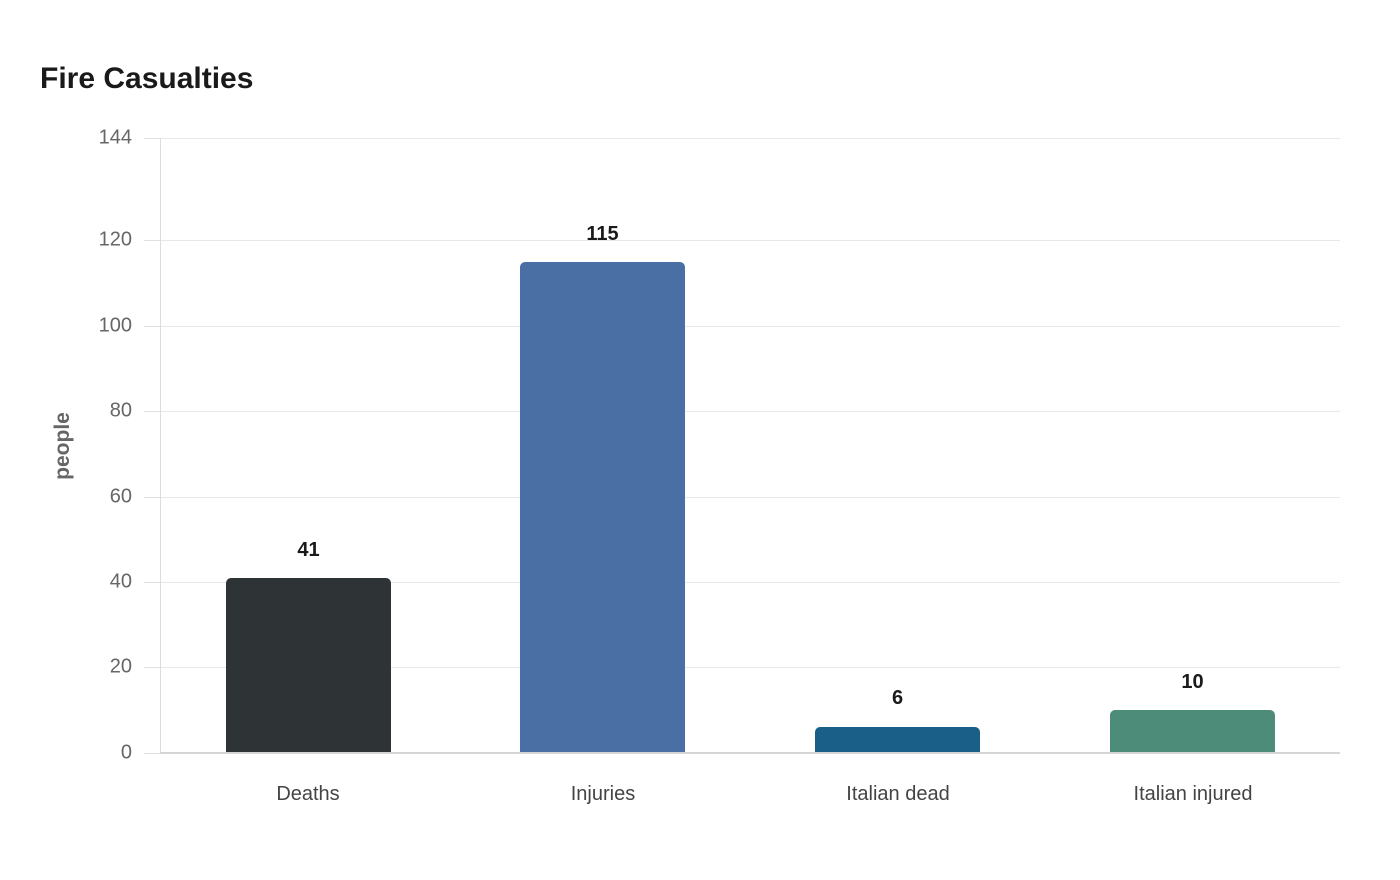 The image size is (1400, 880). I want to click on y-tick-100: 100, so click(115, 325).